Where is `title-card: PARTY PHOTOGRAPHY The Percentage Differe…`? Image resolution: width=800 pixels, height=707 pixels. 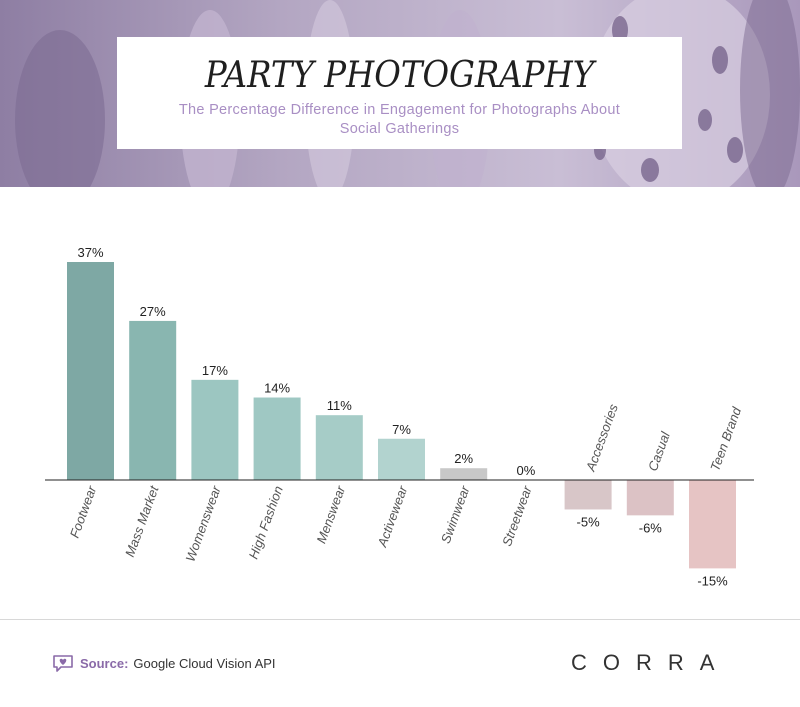 title-card: PARTY PHOTOGRAPHY The Percentage Differe… is located at coordinates (399, 93).